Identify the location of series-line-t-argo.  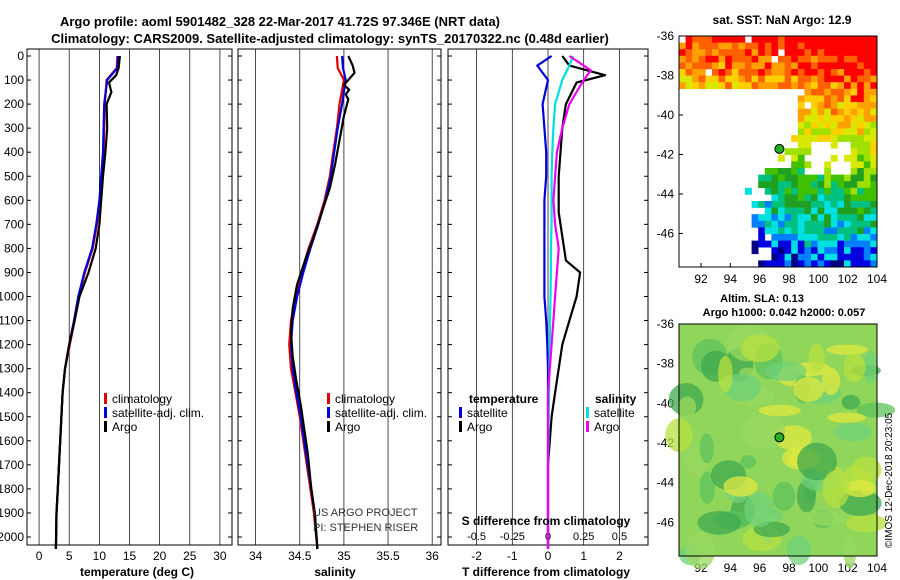
(576, 302).